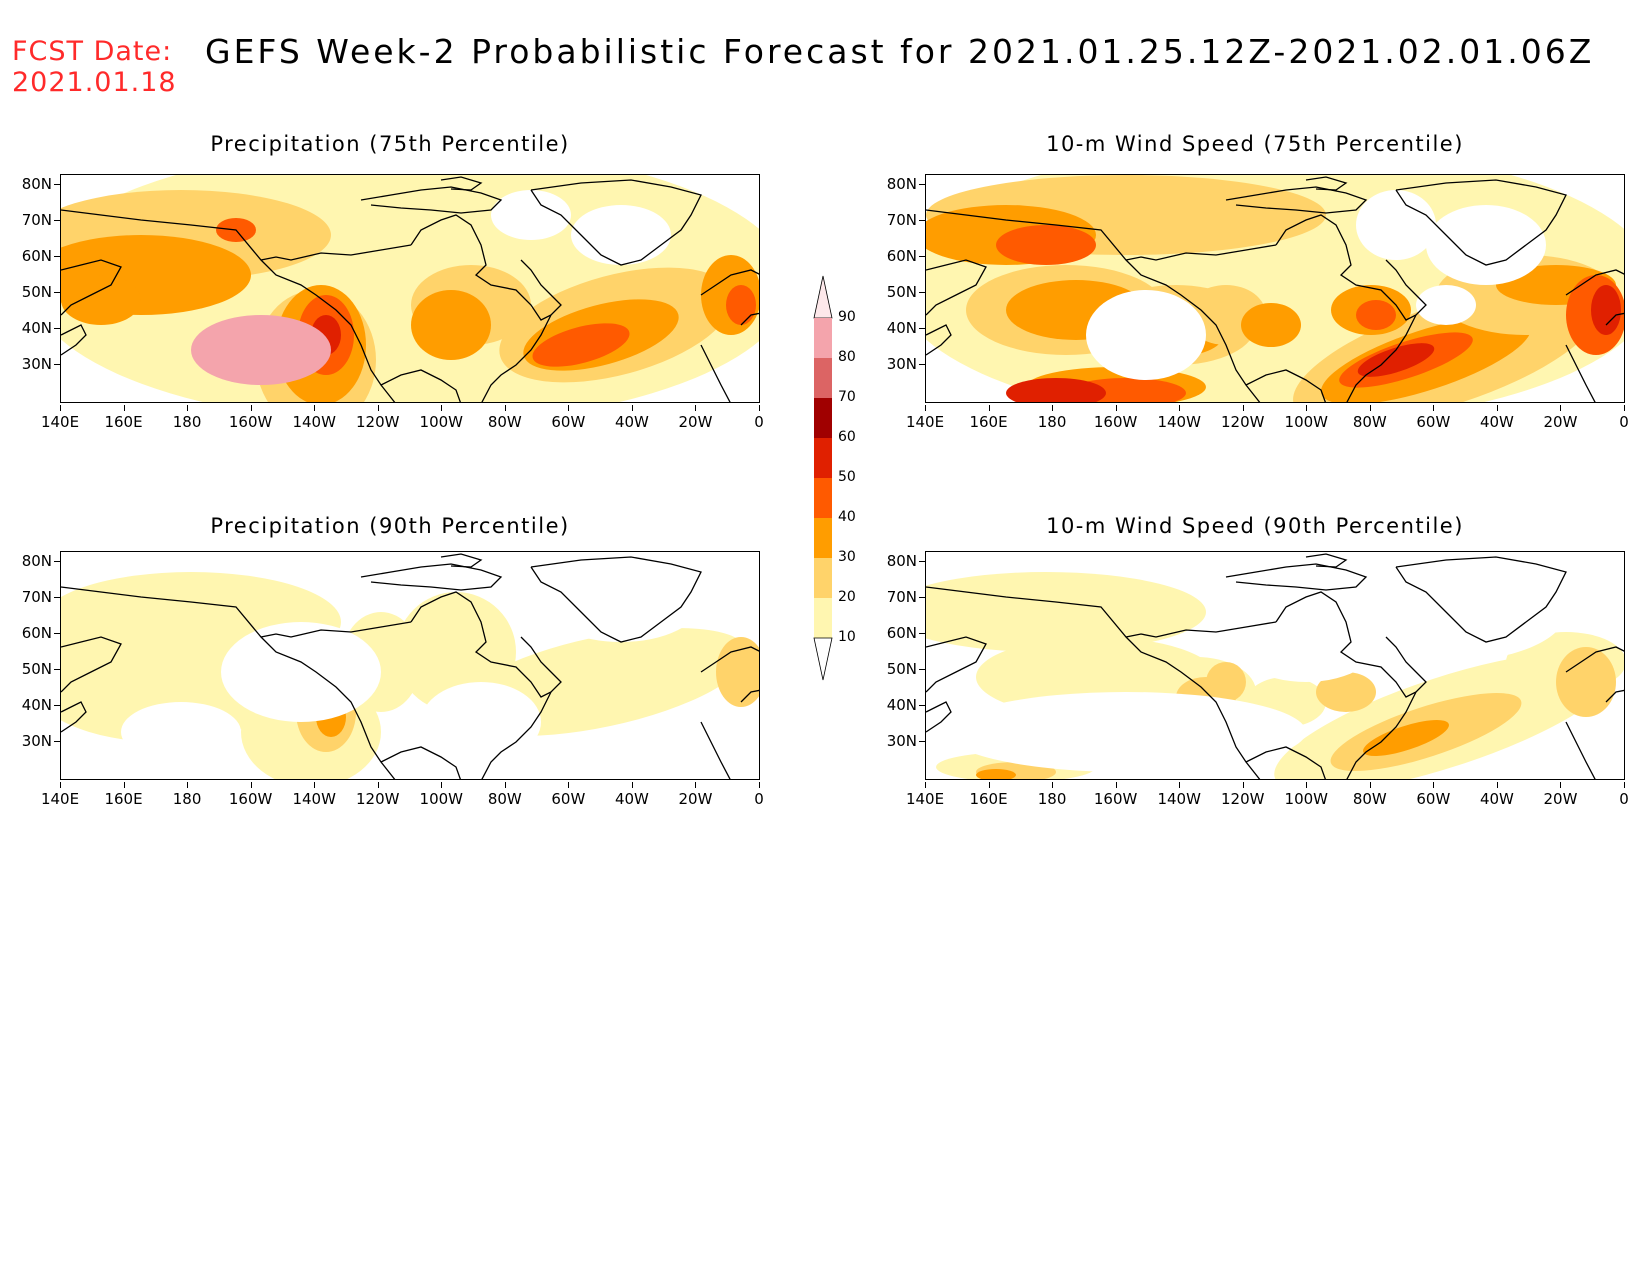  Describe the element at coordinates (187, 799) in the screenshot. I see `lon-tick-label: 180` at that location.